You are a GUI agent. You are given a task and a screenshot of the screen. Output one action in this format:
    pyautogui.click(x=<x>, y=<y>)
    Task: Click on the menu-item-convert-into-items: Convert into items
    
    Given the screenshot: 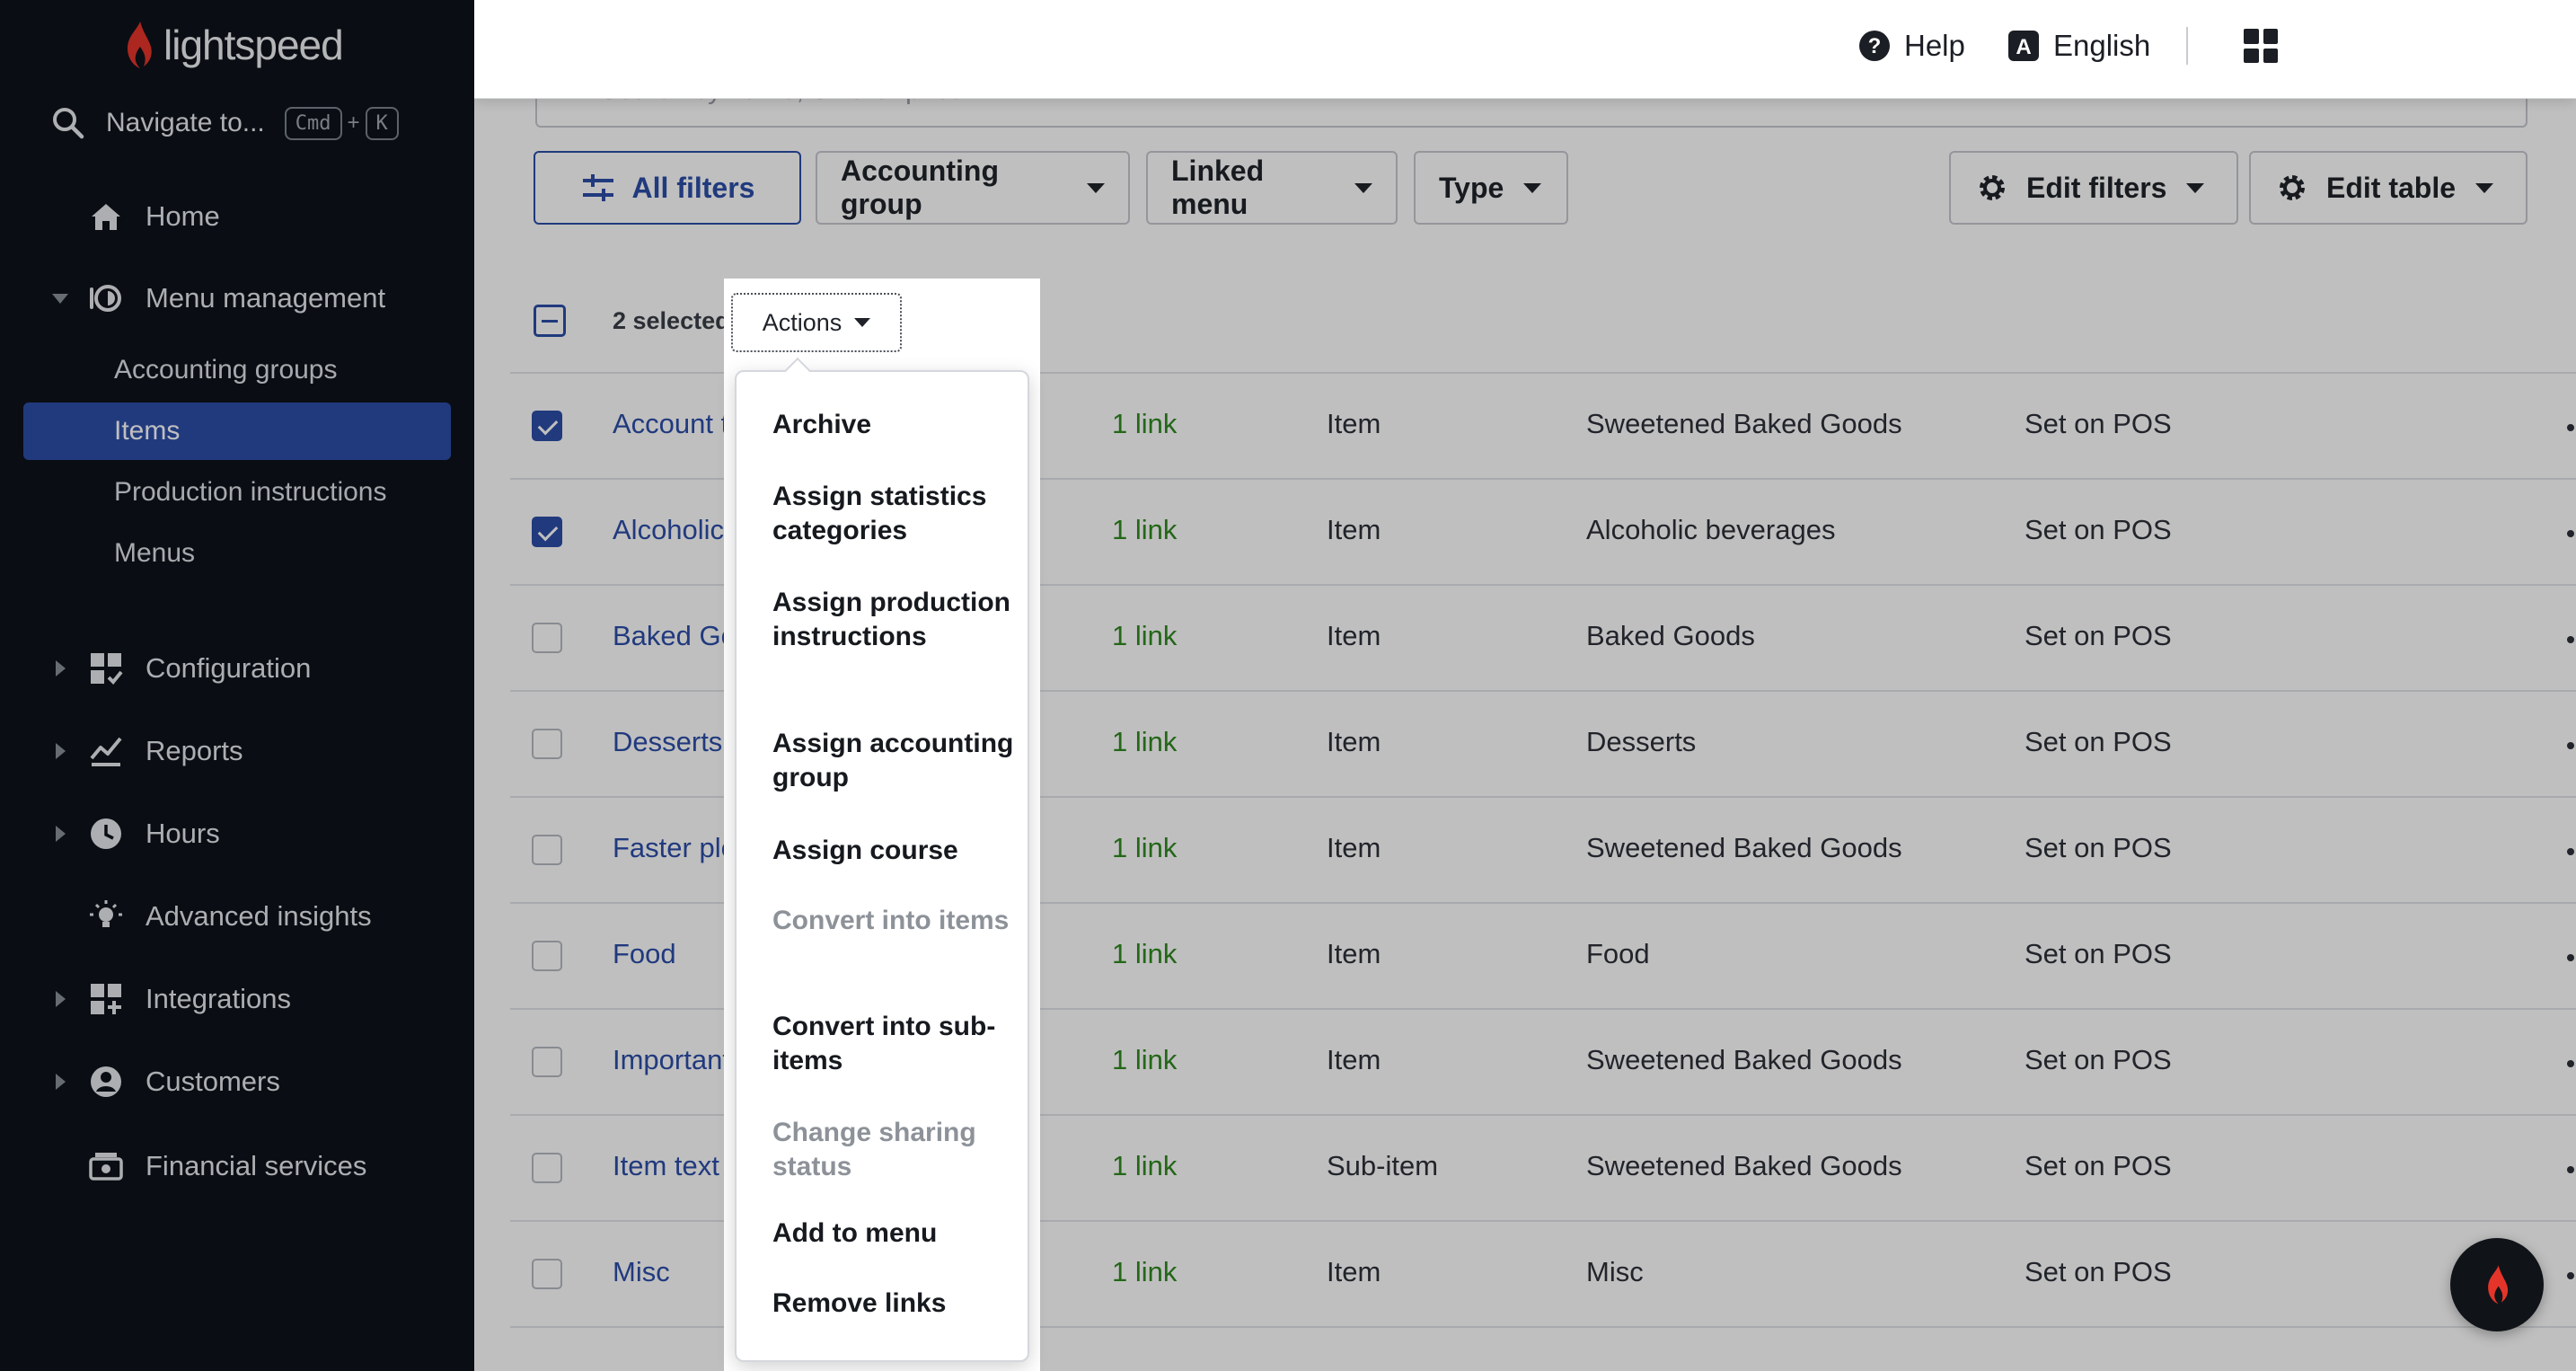 What is the action you would take?
    pyautogui.click(x=891, y=920)
    